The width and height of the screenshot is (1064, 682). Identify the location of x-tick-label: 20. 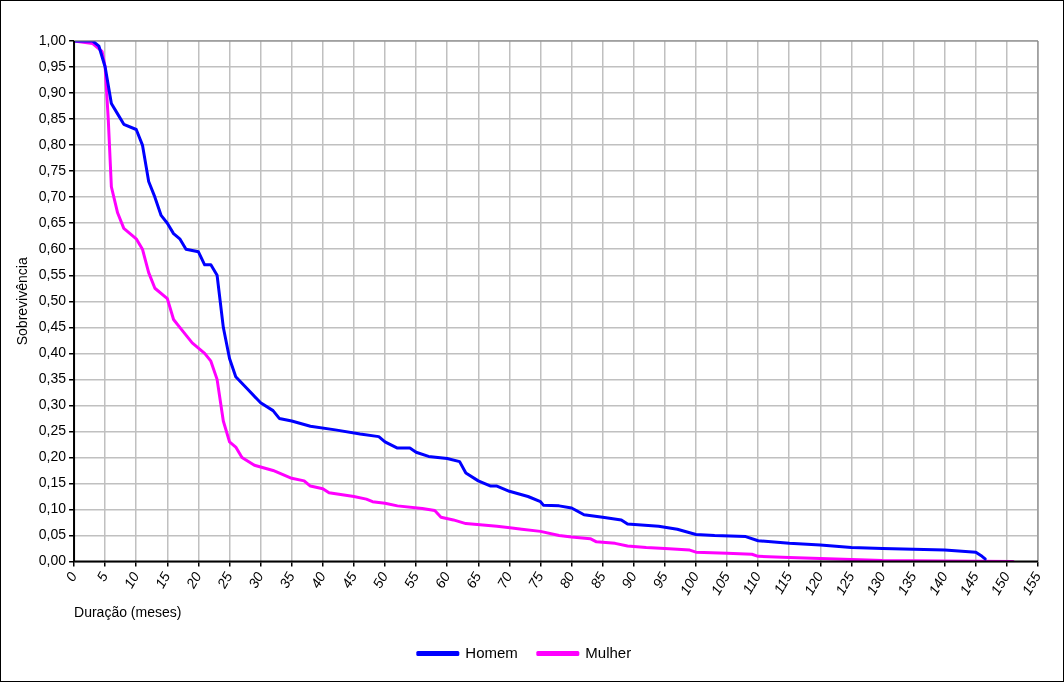
(193, 580).